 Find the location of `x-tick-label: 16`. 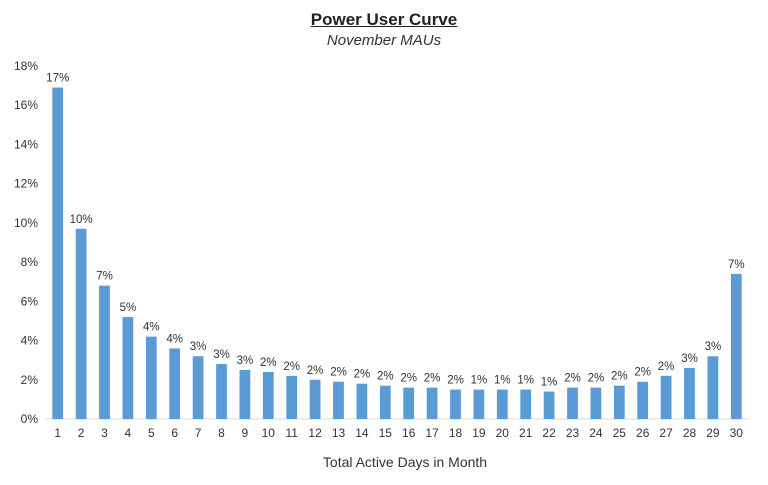

x-tick-label: 16 is located at coordinates (409, 433).